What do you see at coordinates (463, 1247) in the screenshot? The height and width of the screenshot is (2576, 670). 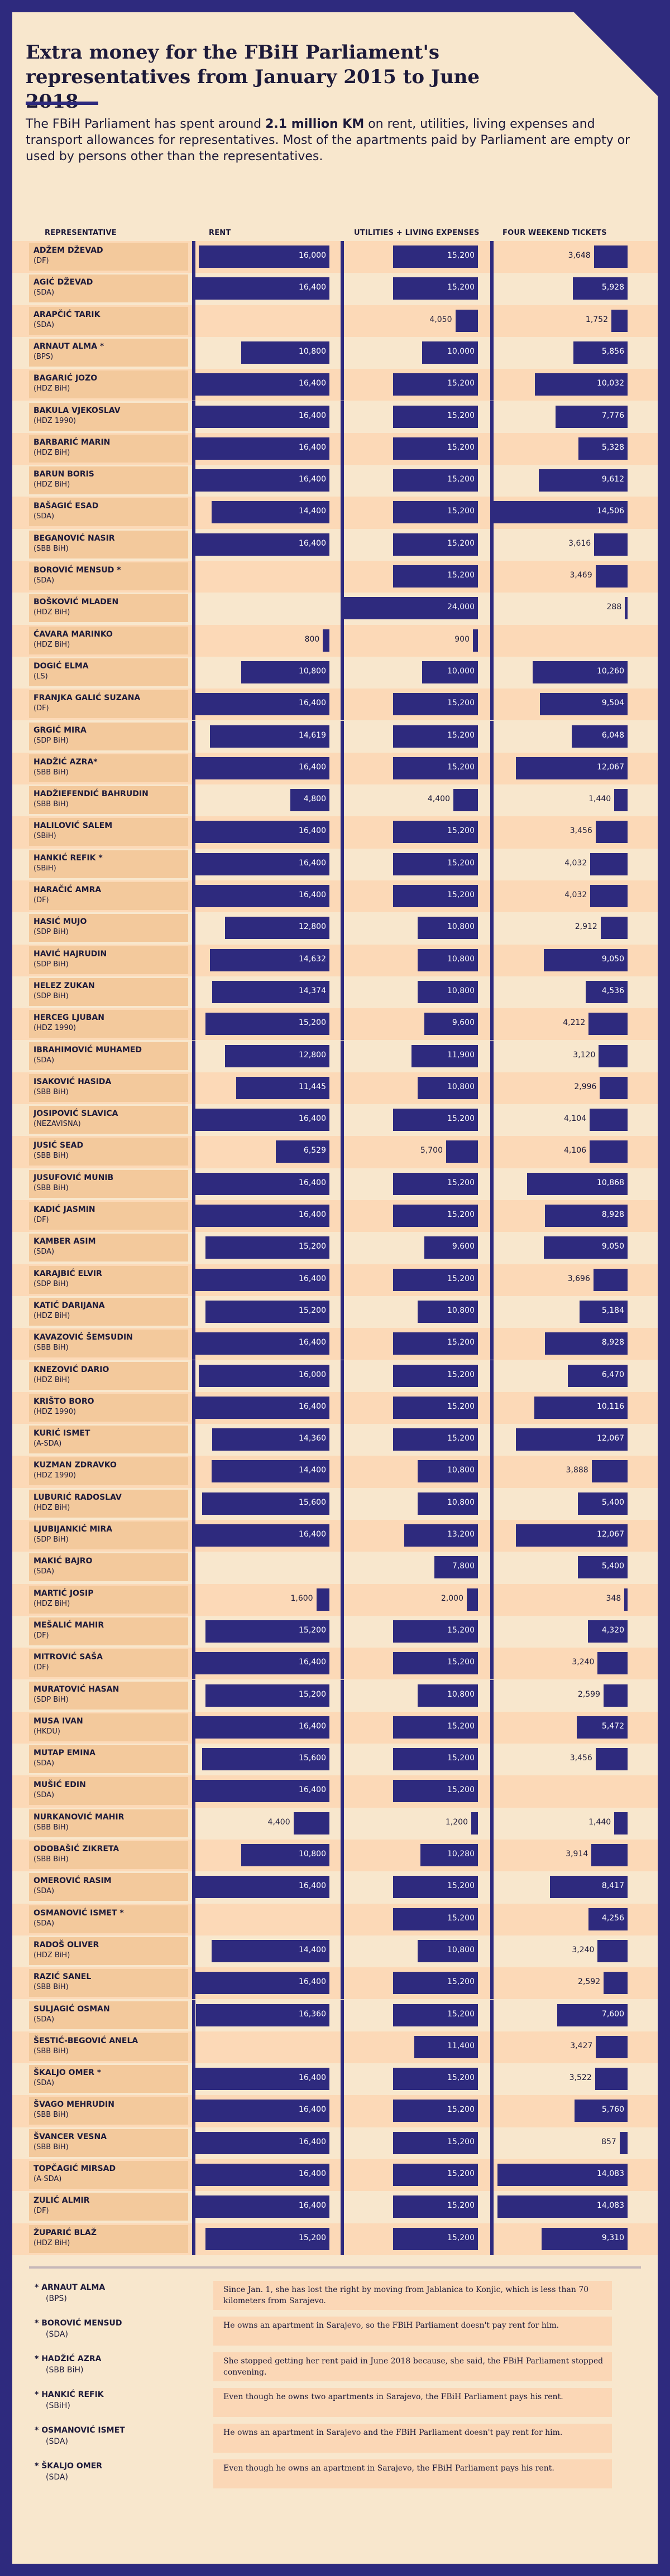 I see `util-value-label: 9,600` at bounding box center [463, 1247].